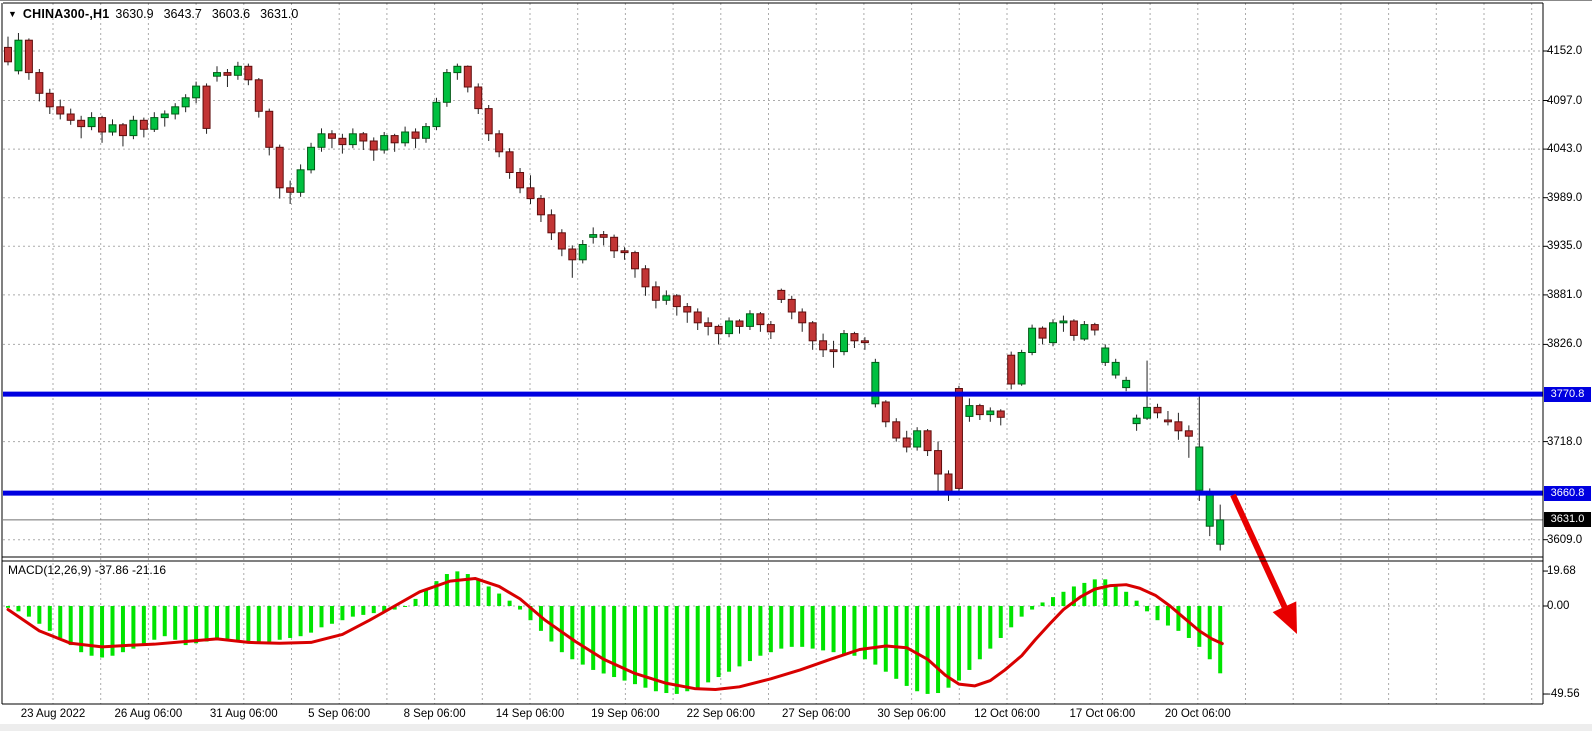 This screenshot has width=1592, height=731. I want to click on time-axis-label: 14 Sep 06:00, so click(530, 714).